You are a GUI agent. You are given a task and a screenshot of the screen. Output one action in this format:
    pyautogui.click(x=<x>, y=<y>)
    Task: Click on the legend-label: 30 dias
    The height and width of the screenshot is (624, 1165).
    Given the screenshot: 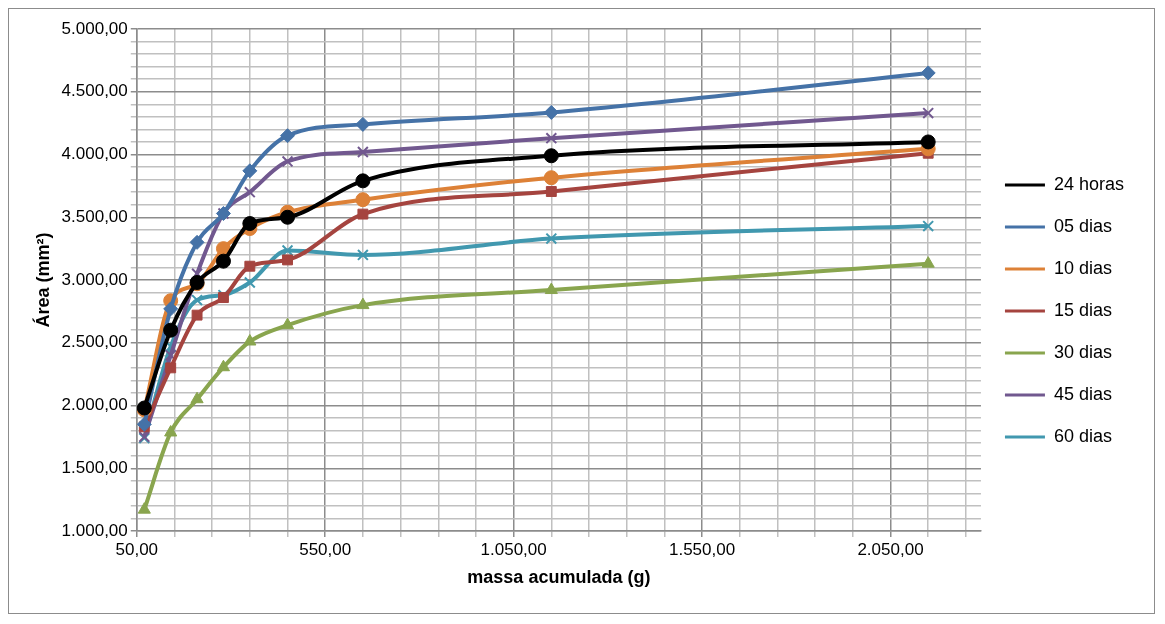 What is the action you would take?
    pyautogui.click(x=1082, y=351)
    